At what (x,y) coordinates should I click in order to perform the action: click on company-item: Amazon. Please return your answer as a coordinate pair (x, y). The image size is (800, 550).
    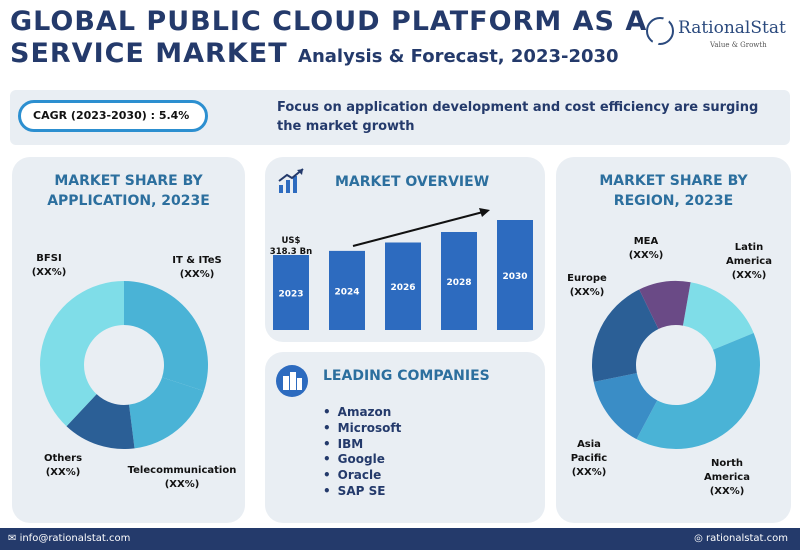
    Looking at the image, I should click on (362, 413).